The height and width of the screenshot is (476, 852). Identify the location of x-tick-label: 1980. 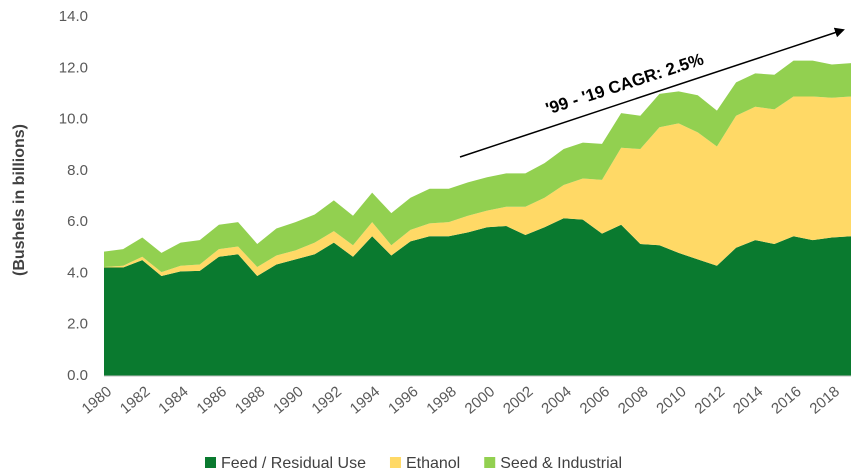
(97, 400).